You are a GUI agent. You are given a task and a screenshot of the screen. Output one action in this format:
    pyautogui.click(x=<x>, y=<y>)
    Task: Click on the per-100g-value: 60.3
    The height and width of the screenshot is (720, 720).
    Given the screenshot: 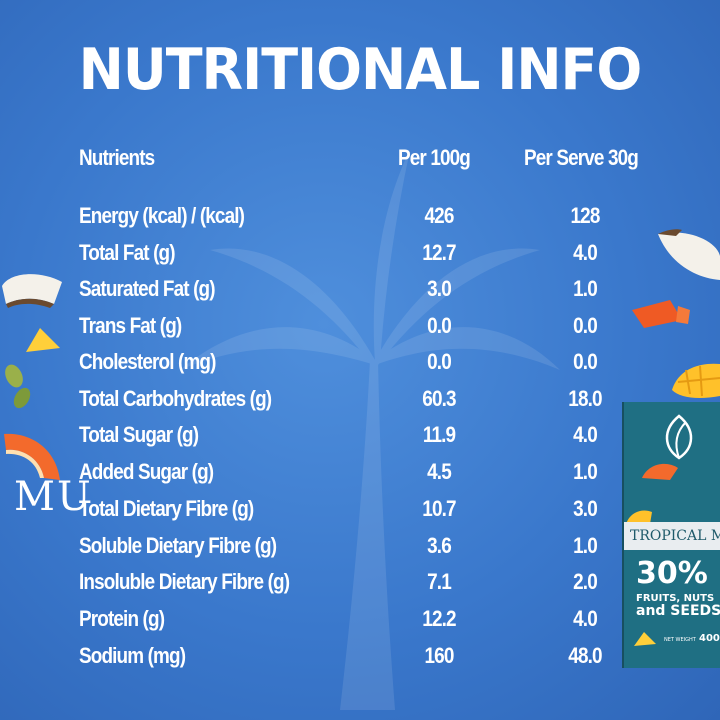 What is the action you would take?
    pyautogui.click(x=439, y=398)
    